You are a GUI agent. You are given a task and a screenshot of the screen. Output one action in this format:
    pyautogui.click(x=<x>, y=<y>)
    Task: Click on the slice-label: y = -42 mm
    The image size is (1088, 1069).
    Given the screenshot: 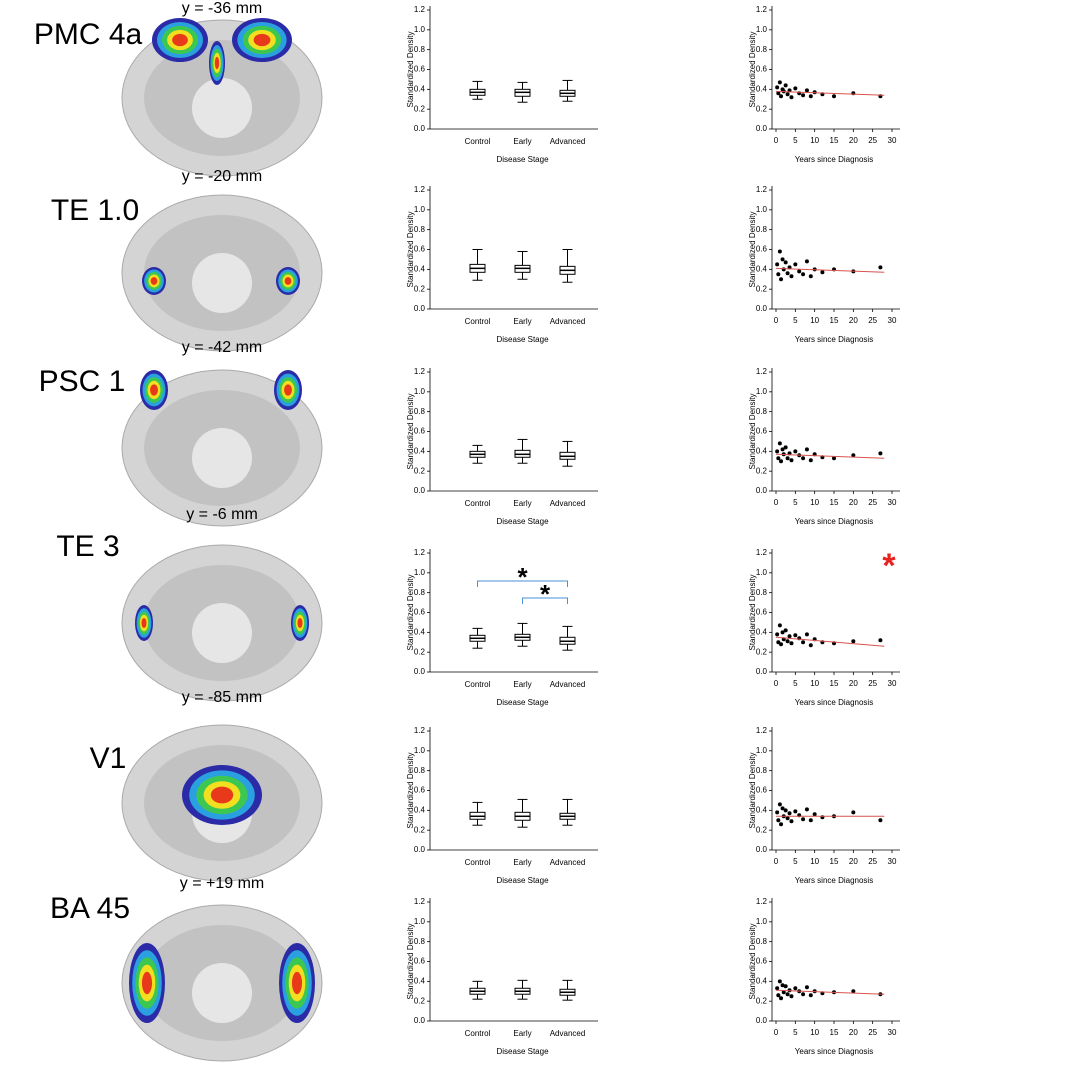 What is the action you would take?
    pyautogui.click(x=222, y=347)
    